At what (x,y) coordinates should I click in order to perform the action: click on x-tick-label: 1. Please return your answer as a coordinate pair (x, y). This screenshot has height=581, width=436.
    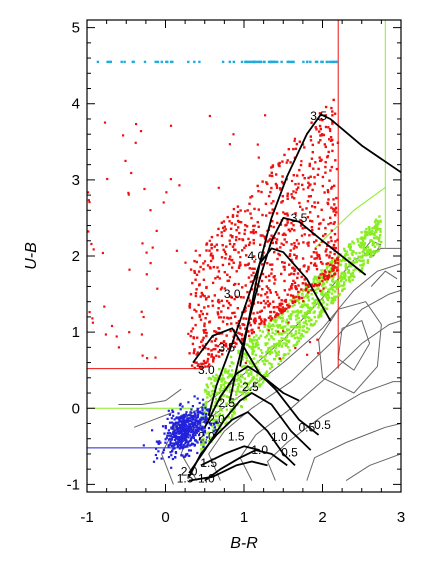
    Looking at the image, I should click on (244, 517).